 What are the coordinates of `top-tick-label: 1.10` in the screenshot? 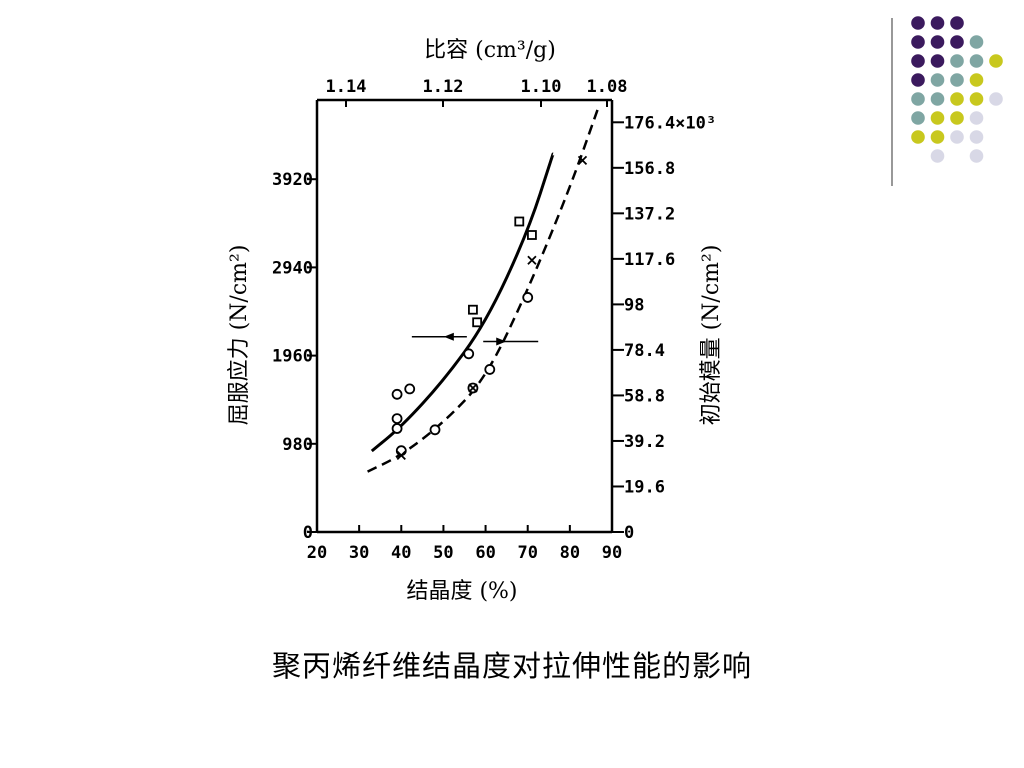 It's located at (541, 87).